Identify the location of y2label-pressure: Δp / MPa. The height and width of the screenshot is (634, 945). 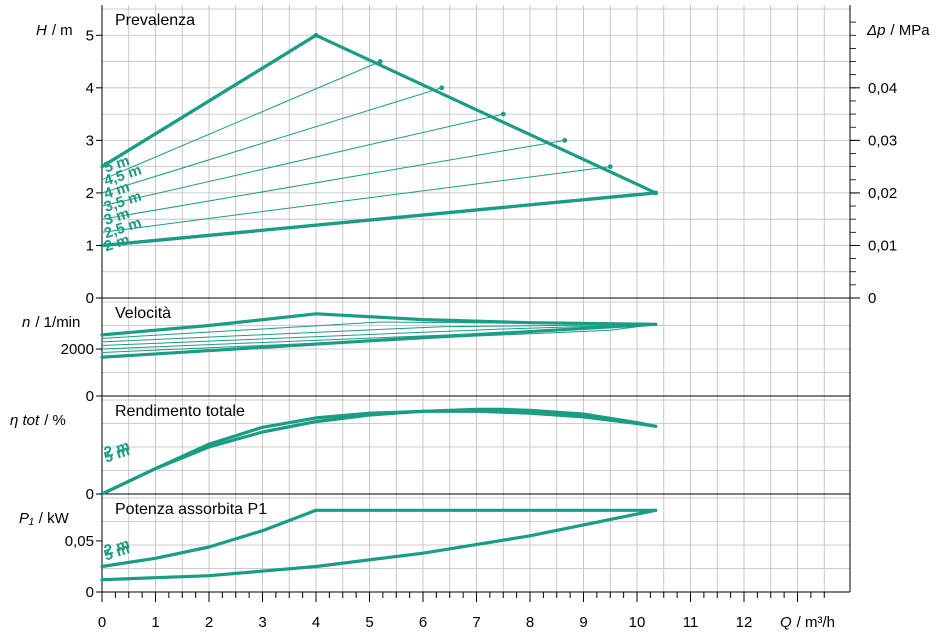
(898, 30).